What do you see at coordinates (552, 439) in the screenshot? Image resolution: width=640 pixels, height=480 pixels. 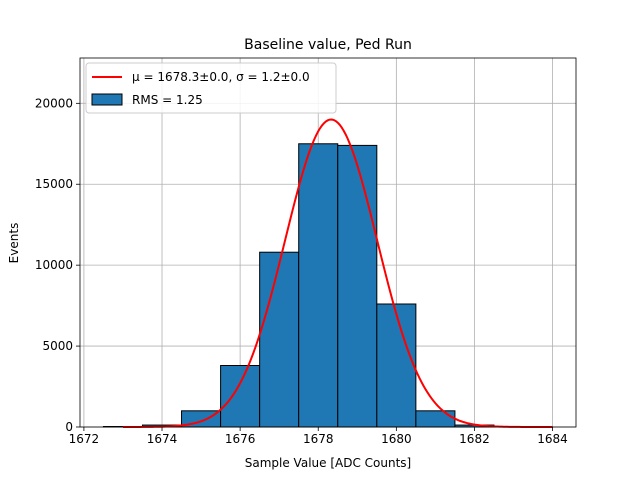 I see `x-tick-label: 1684` at bounding box center [552, 439].